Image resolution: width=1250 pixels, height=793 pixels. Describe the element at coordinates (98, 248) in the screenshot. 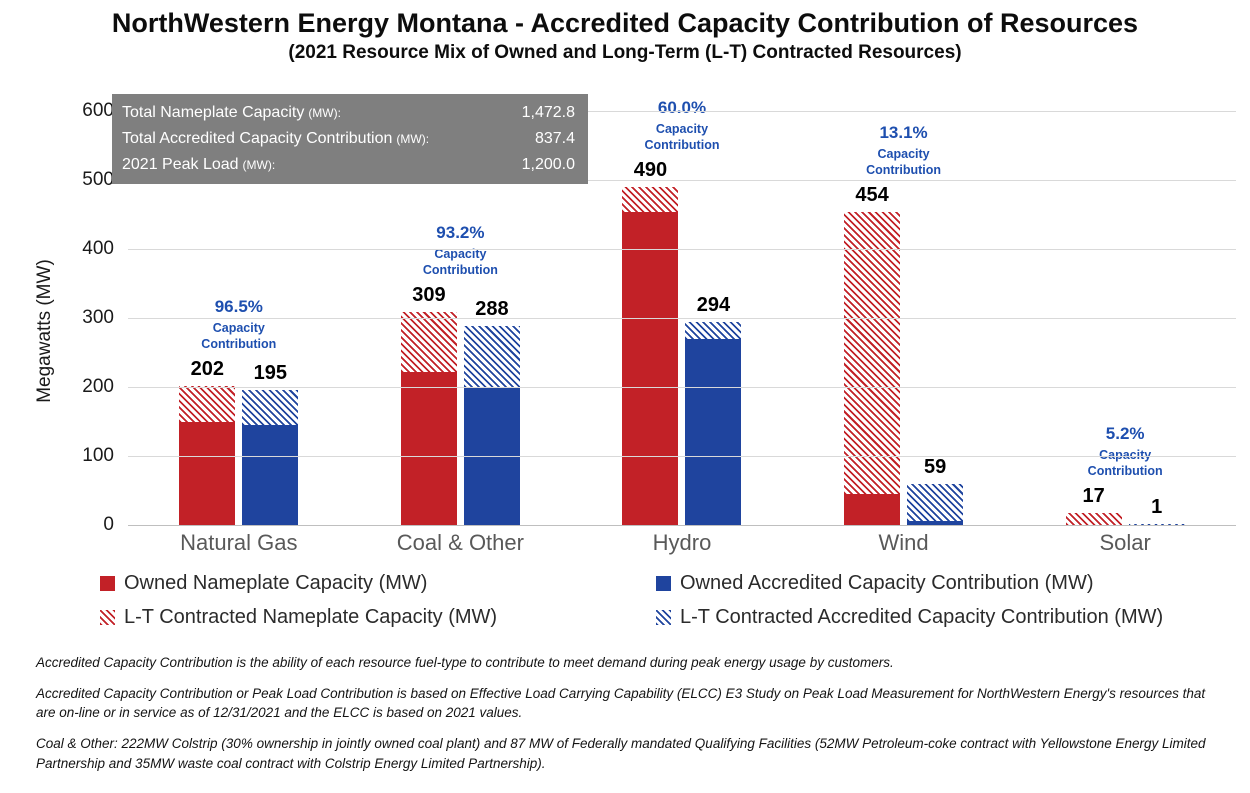

I see `y-tick-400: 400` at that location.